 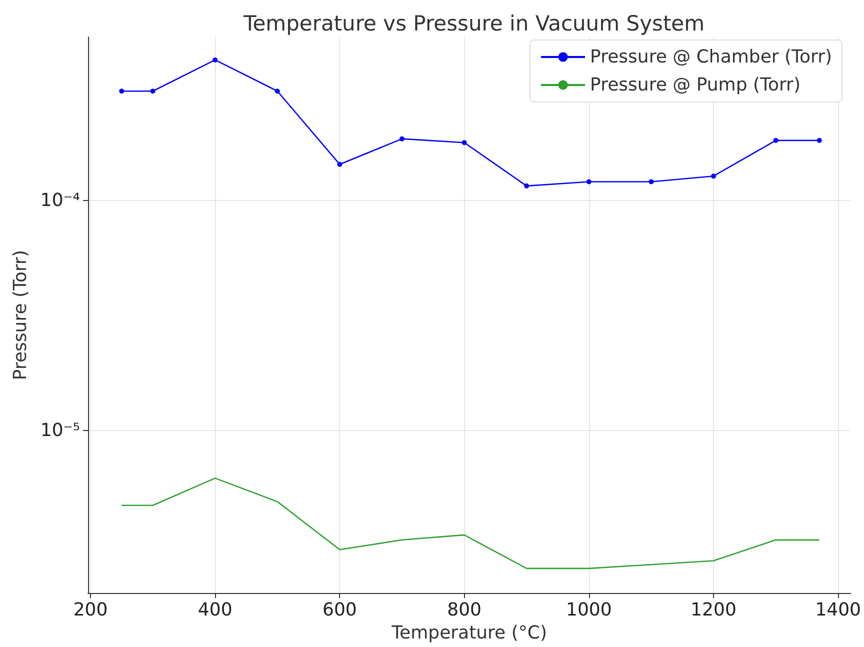 What do you see at coordinates (711, 57) in the screenshot?
I see `legend-label: Pressure @ Chamber (Torr)` at bounding box center [711, 57].